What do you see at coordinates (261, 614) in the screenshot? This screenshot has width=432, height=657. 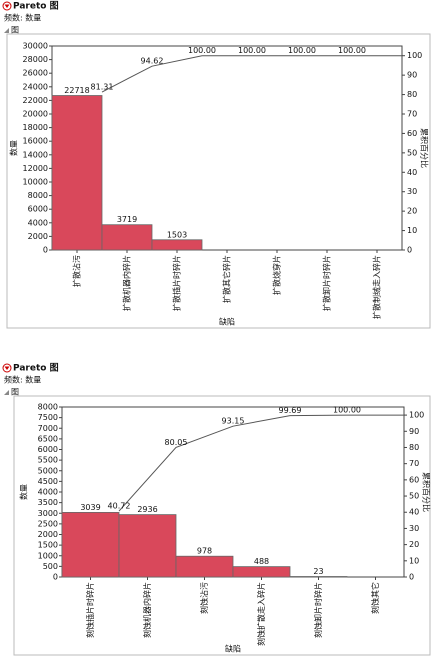 I see `x-tick-label: 刻蚀扩散走入碎片` at bounding box center [261, 614].